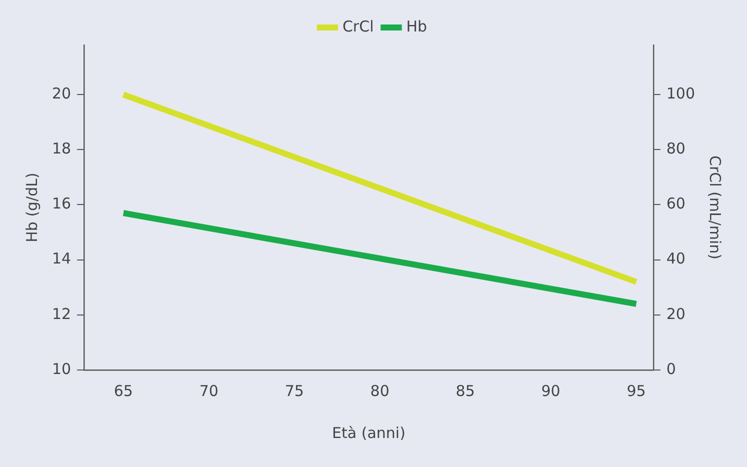  What do you see at coordinates (62, 149) in the screenshot?
I see `y-tick-label: 18` at bounding box center [62, 149].